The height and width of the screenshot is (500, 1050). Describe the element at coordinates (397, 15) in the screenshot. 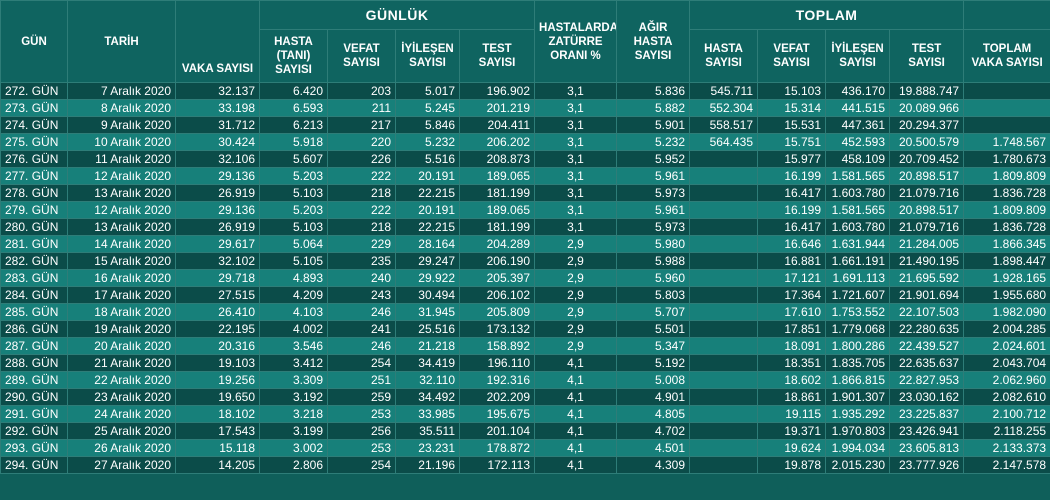

I see `header-gunluk-group: GÜNLÜK` at that location.